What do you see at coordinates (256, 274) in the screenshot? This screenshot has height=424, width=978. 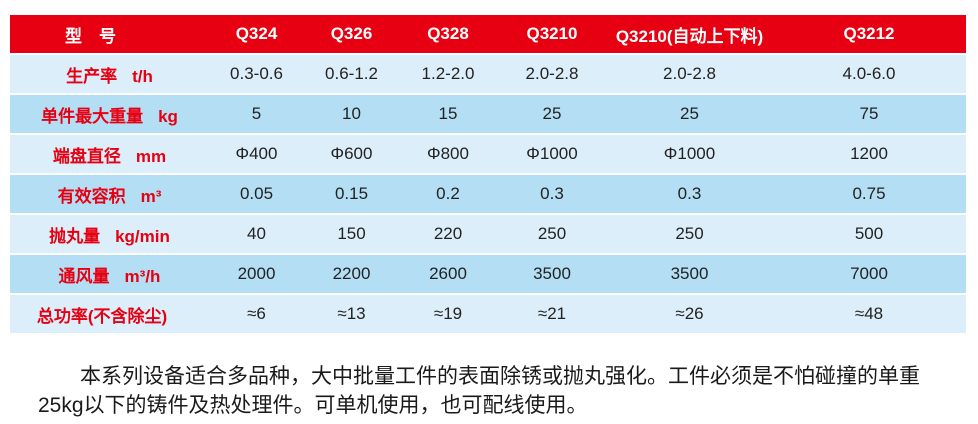 I see `table-cell: 2000` at bounding box center [256, 274].